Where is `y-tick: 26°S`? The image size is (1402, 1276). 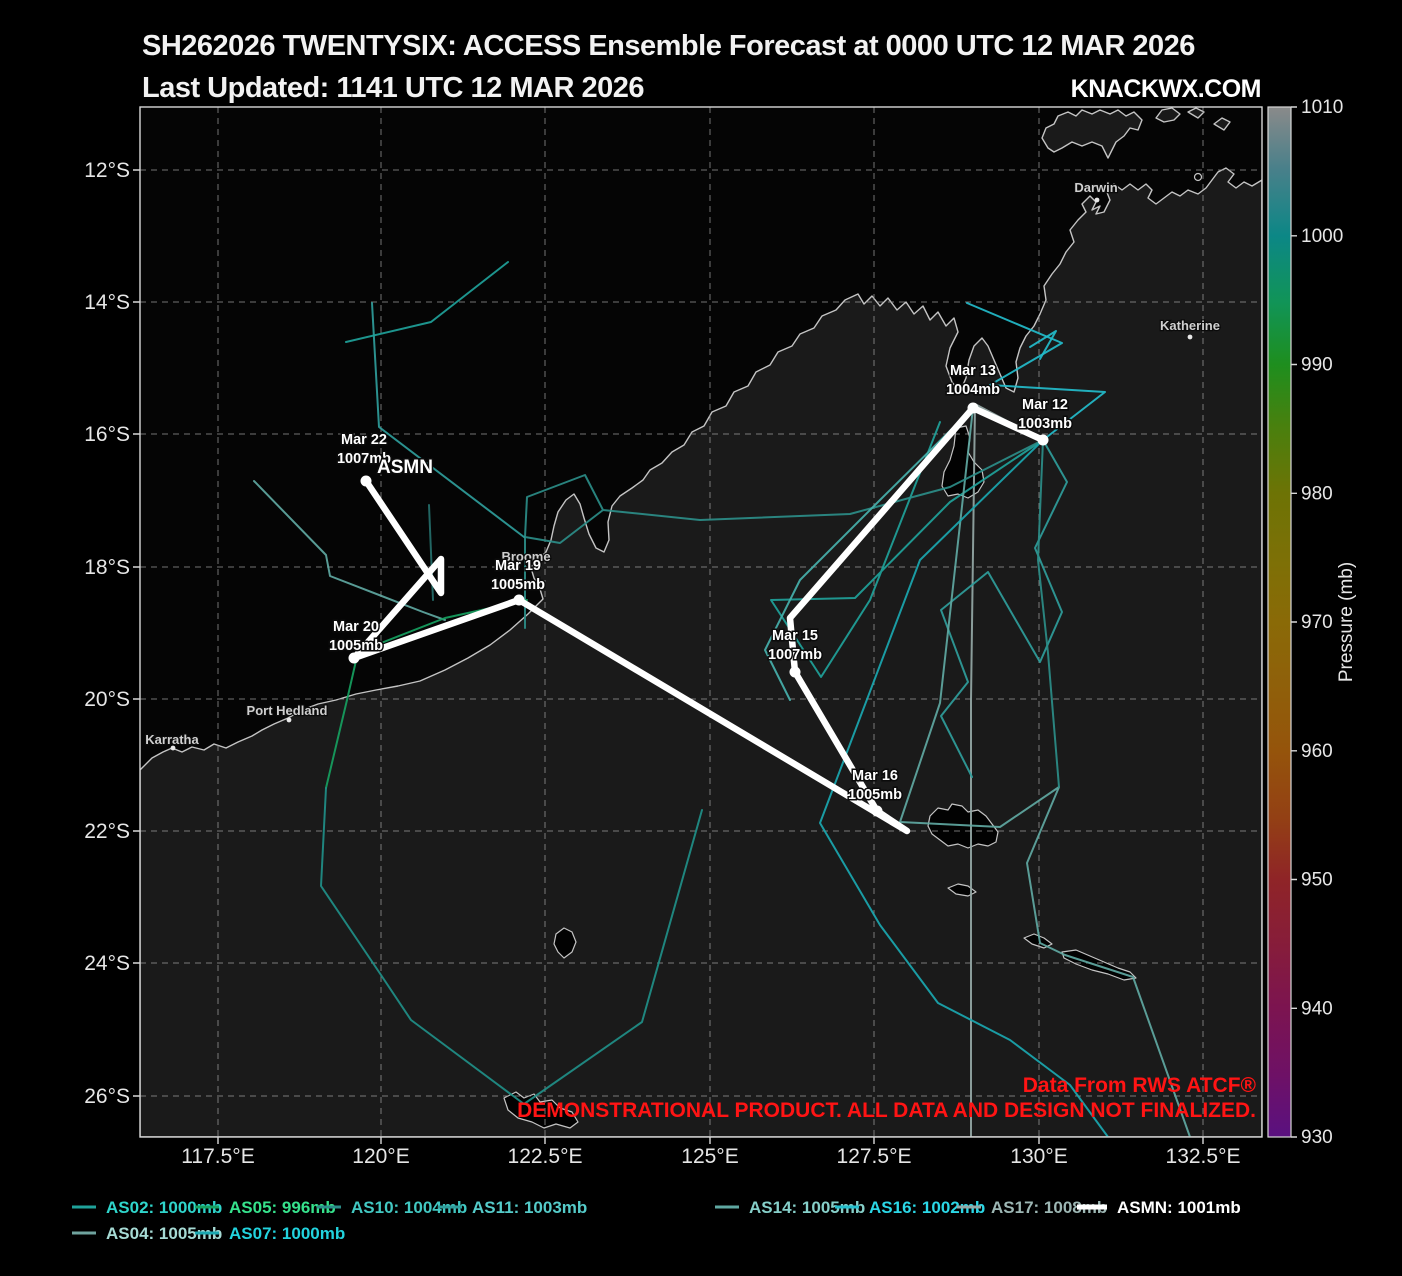
y-tick: 26°S is located at coordinates (107, 1096).